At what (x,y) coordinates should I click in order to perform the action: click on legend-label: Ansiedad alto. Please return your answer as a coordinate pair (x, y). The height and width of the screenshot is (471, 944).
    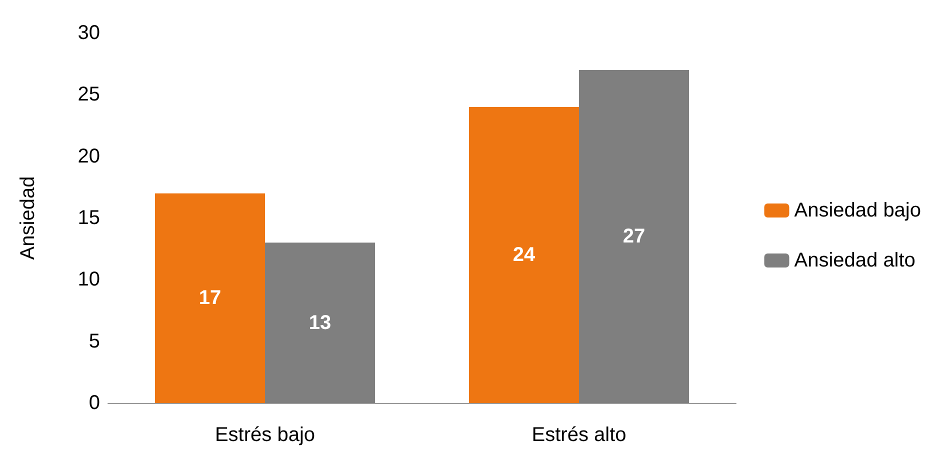
    Looking at the image, I should click on (855, 261).